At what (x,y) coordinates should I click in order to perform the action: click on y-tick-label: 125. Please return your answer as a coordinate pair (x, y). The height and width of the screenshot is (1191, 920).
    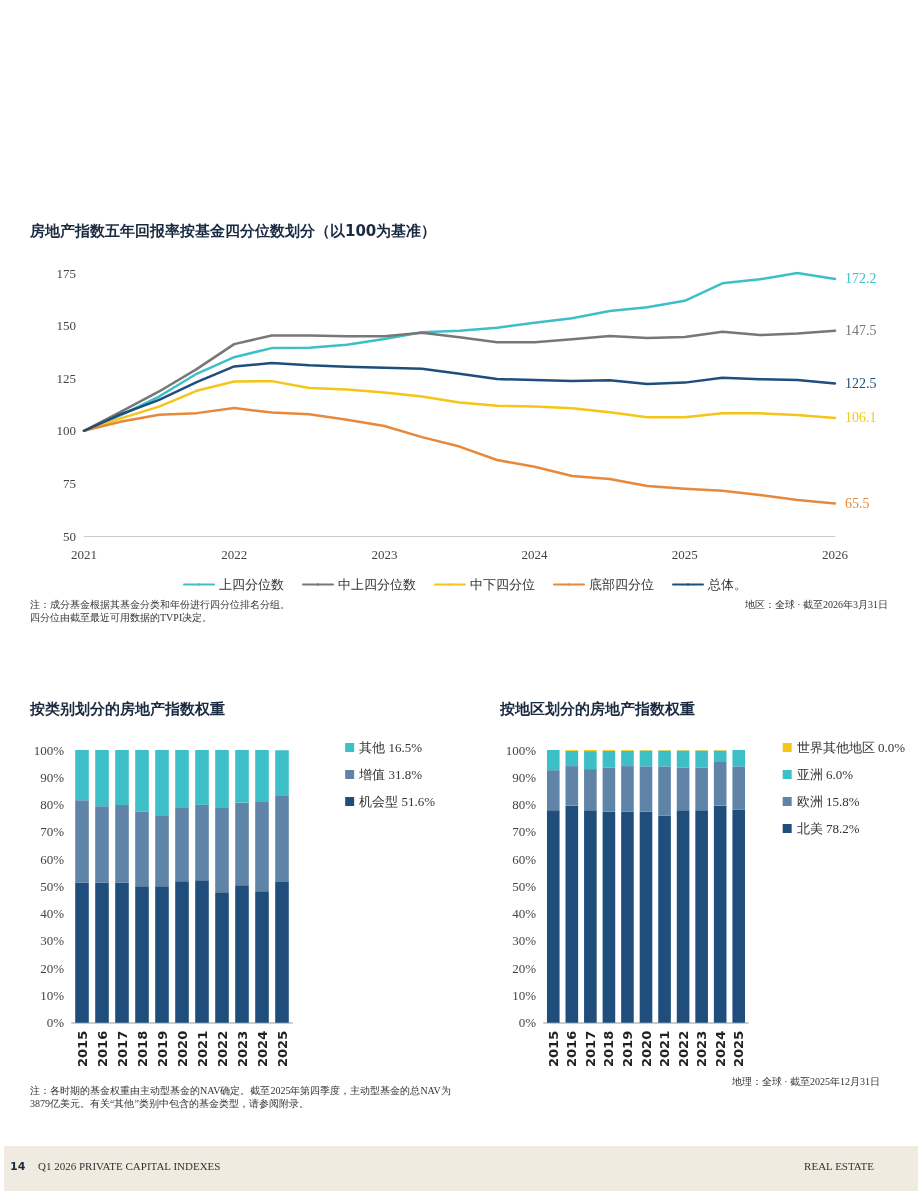
    Looking at the image, I should click on (66, 378).